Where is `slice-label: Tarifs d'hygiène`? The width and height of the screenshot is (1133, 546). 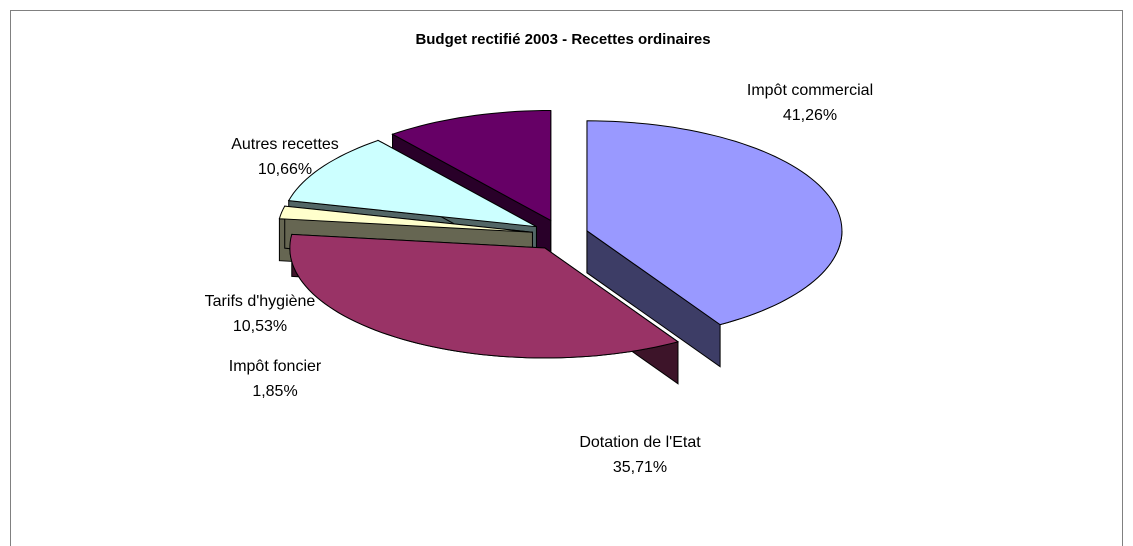
slice-label: Tarifs d'hygiène is located at coordinates (260, 301).